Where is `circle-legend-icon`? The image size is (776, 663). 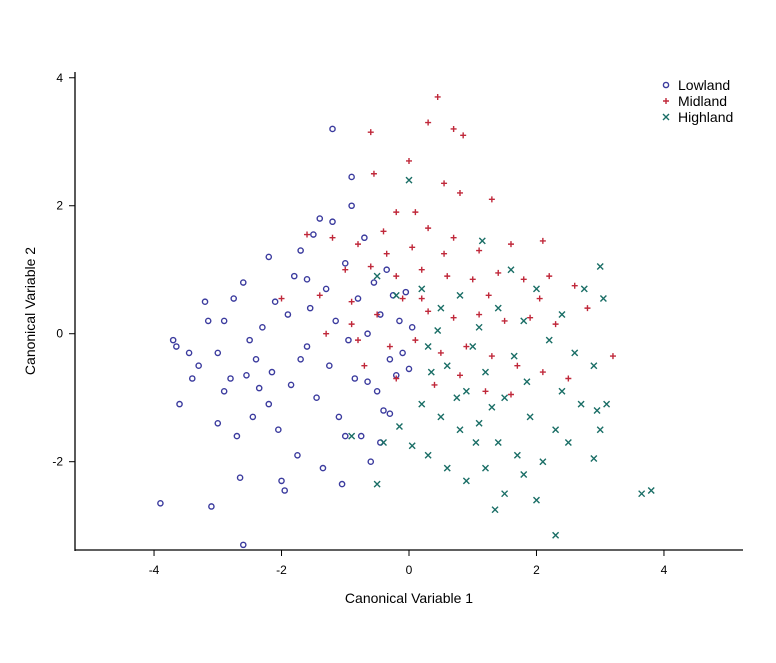
circle-legend-icon is located at coordinates (666, 85).